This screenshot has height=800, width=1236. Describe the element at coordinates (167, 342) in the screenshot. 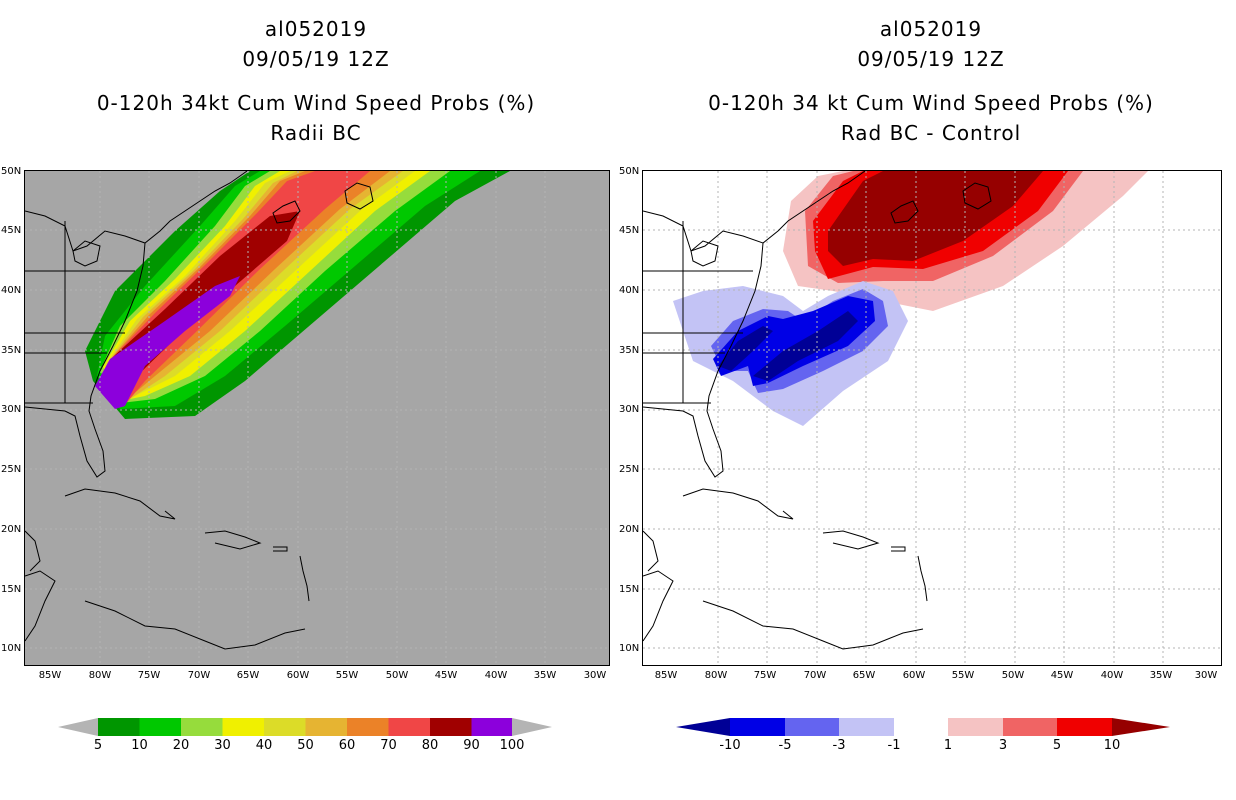

I see `swath-90pct` at that location.